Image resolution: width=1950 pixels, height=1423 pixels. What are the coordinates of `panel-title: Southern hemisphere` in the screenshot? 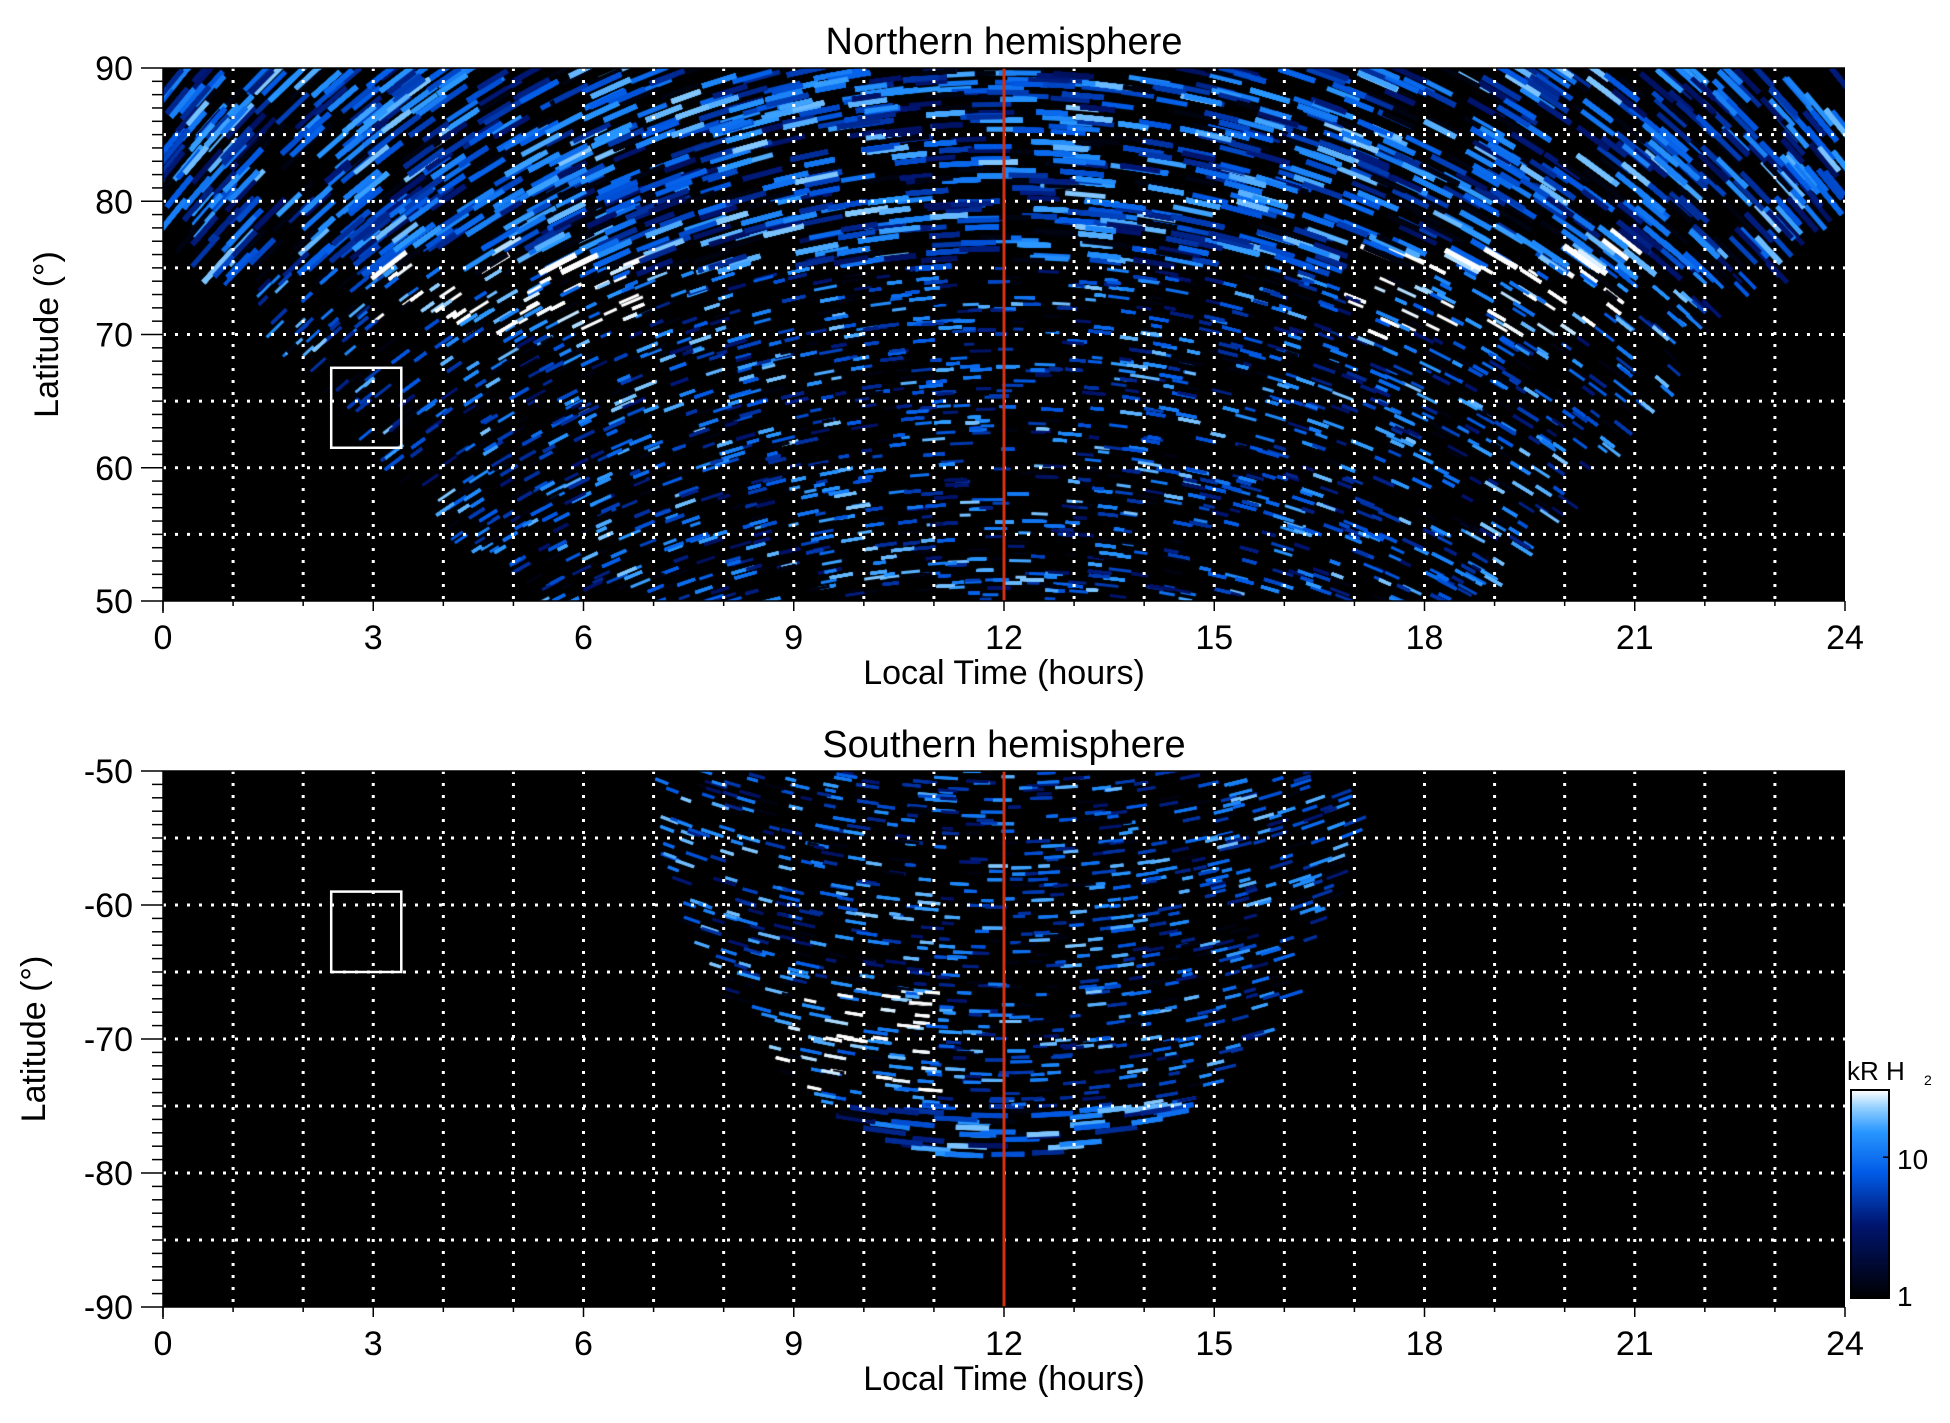 It's located at (1003, 745).